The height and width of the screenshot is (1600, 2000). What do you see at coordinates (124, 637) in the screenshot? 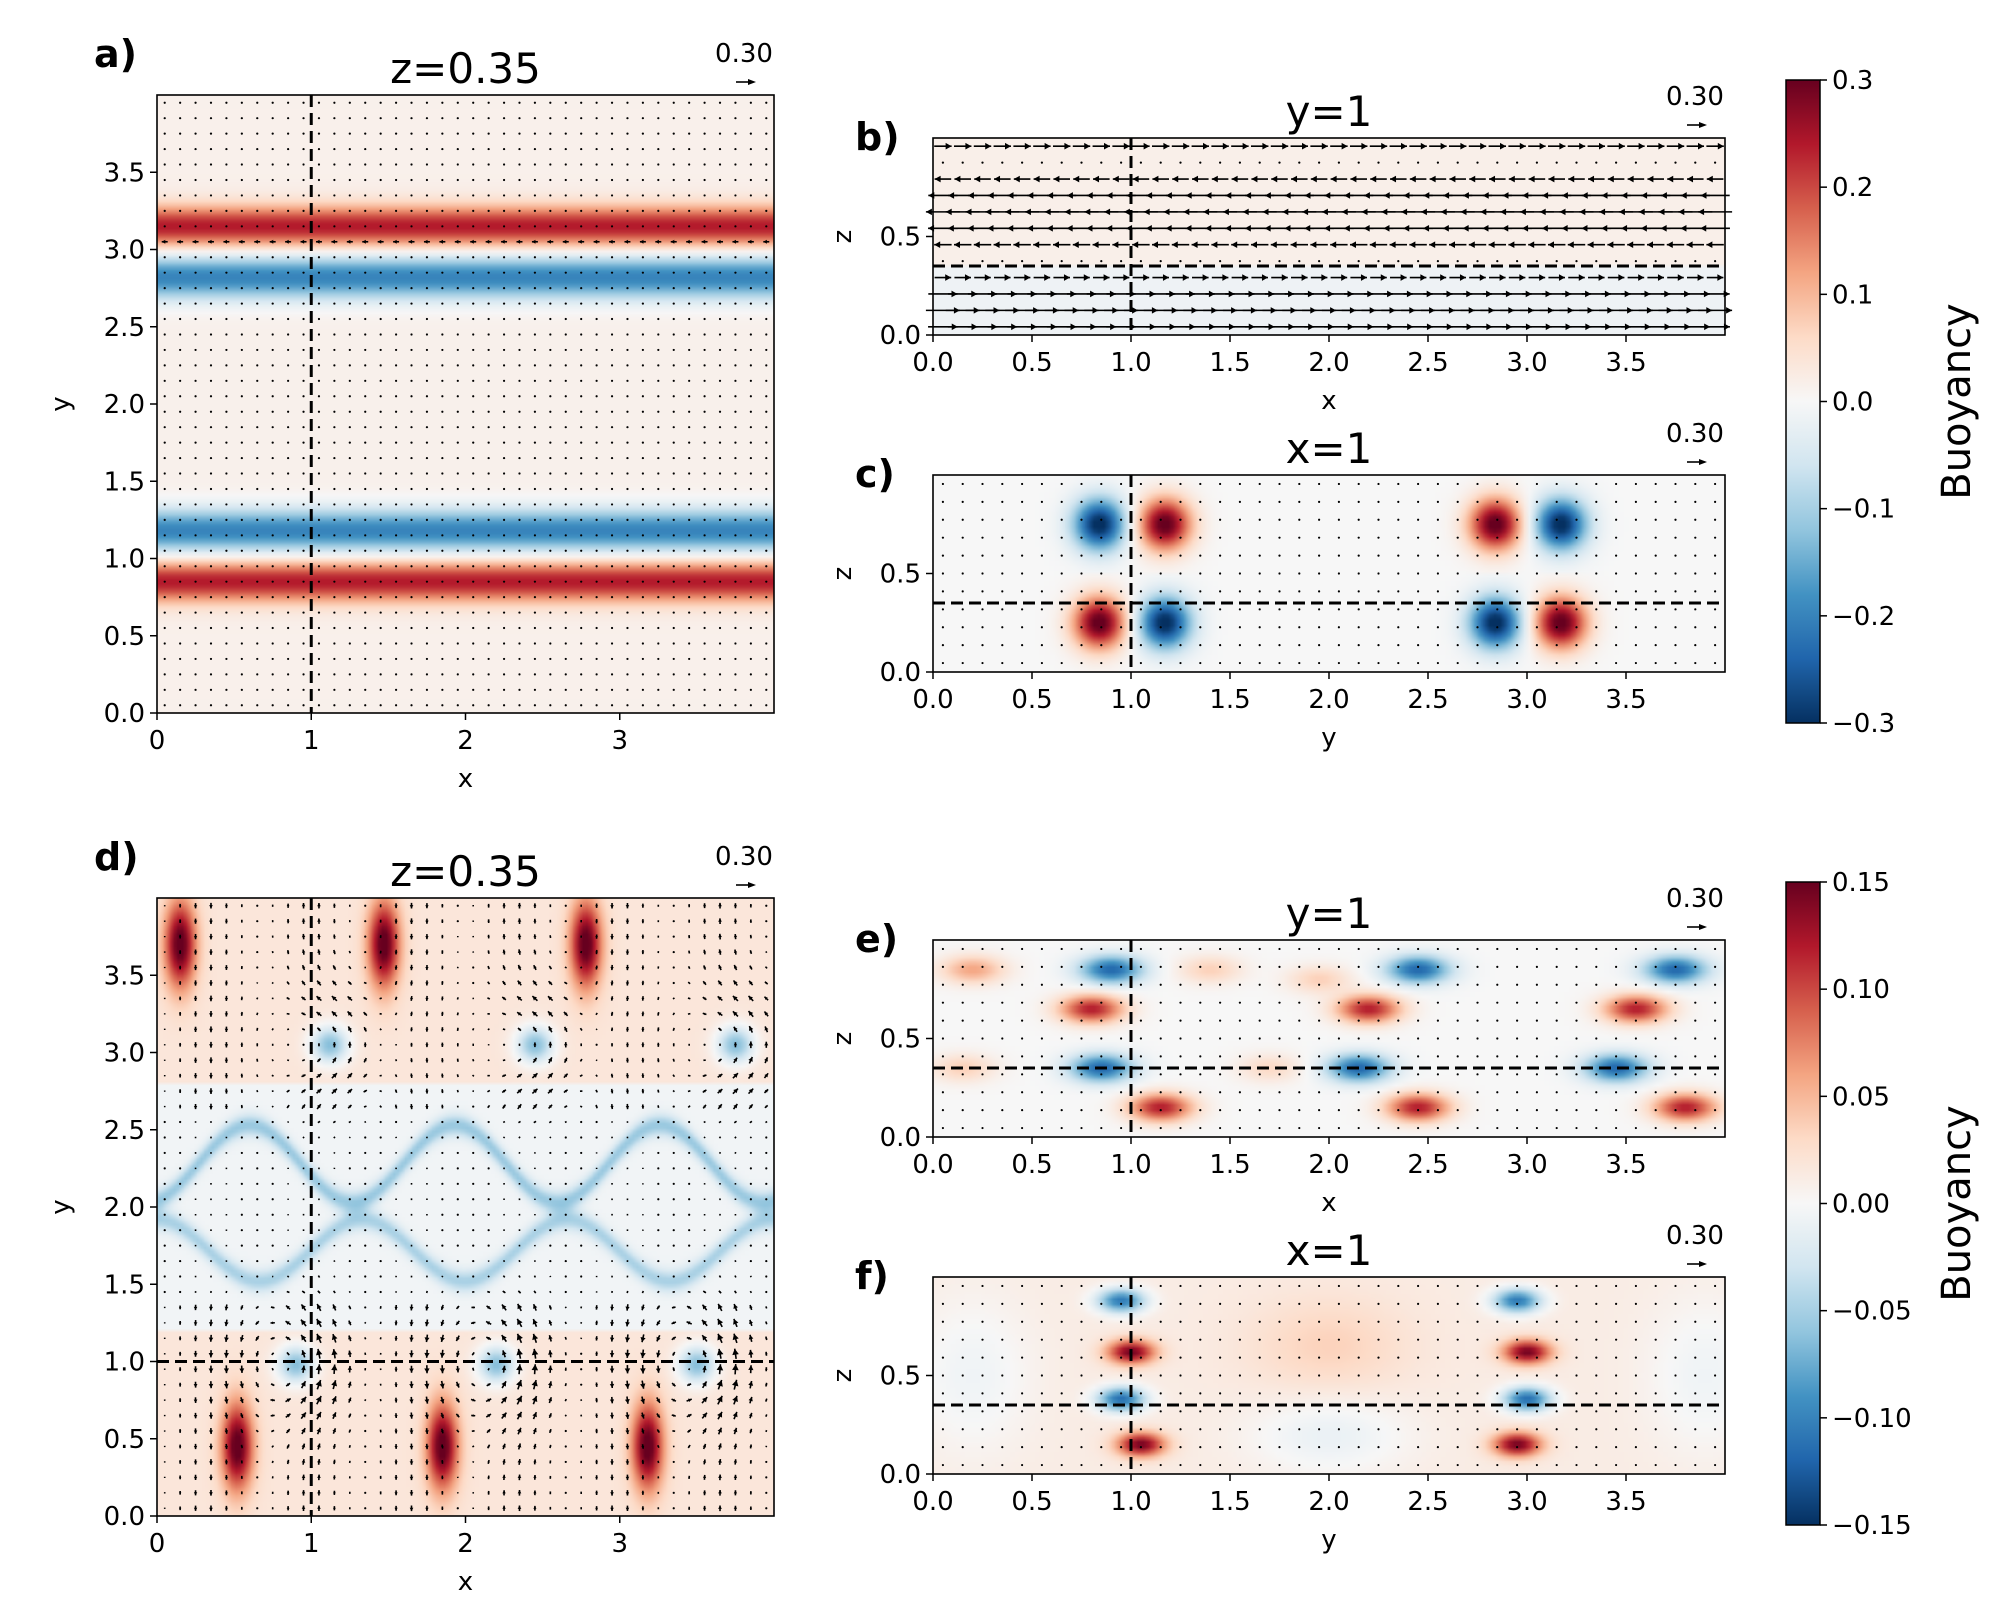
I see `y-tick-label: 0.5` at bounding box center [124, 637].